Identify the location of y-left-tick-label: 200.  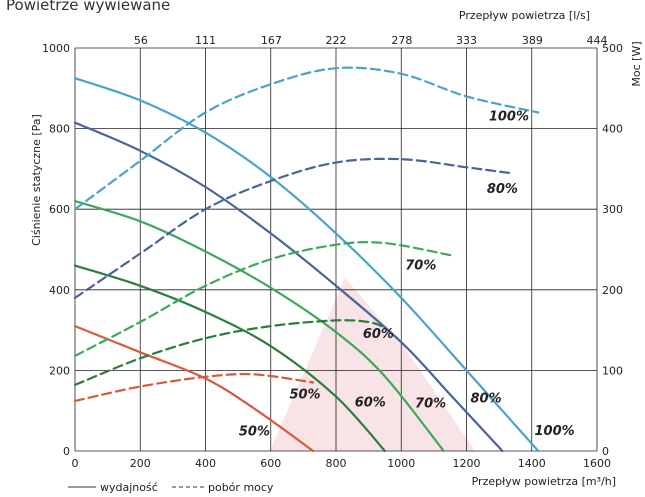
(59, 370).